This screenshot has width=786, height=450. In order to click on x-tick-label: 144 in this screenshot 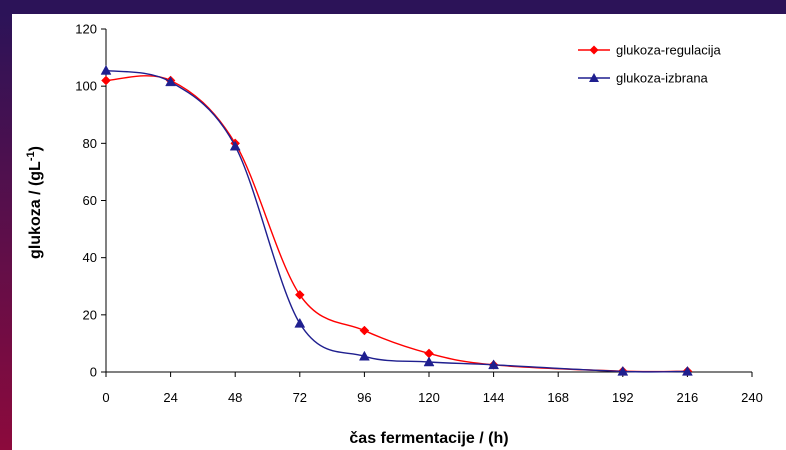, I will do `click(494, 397)`.